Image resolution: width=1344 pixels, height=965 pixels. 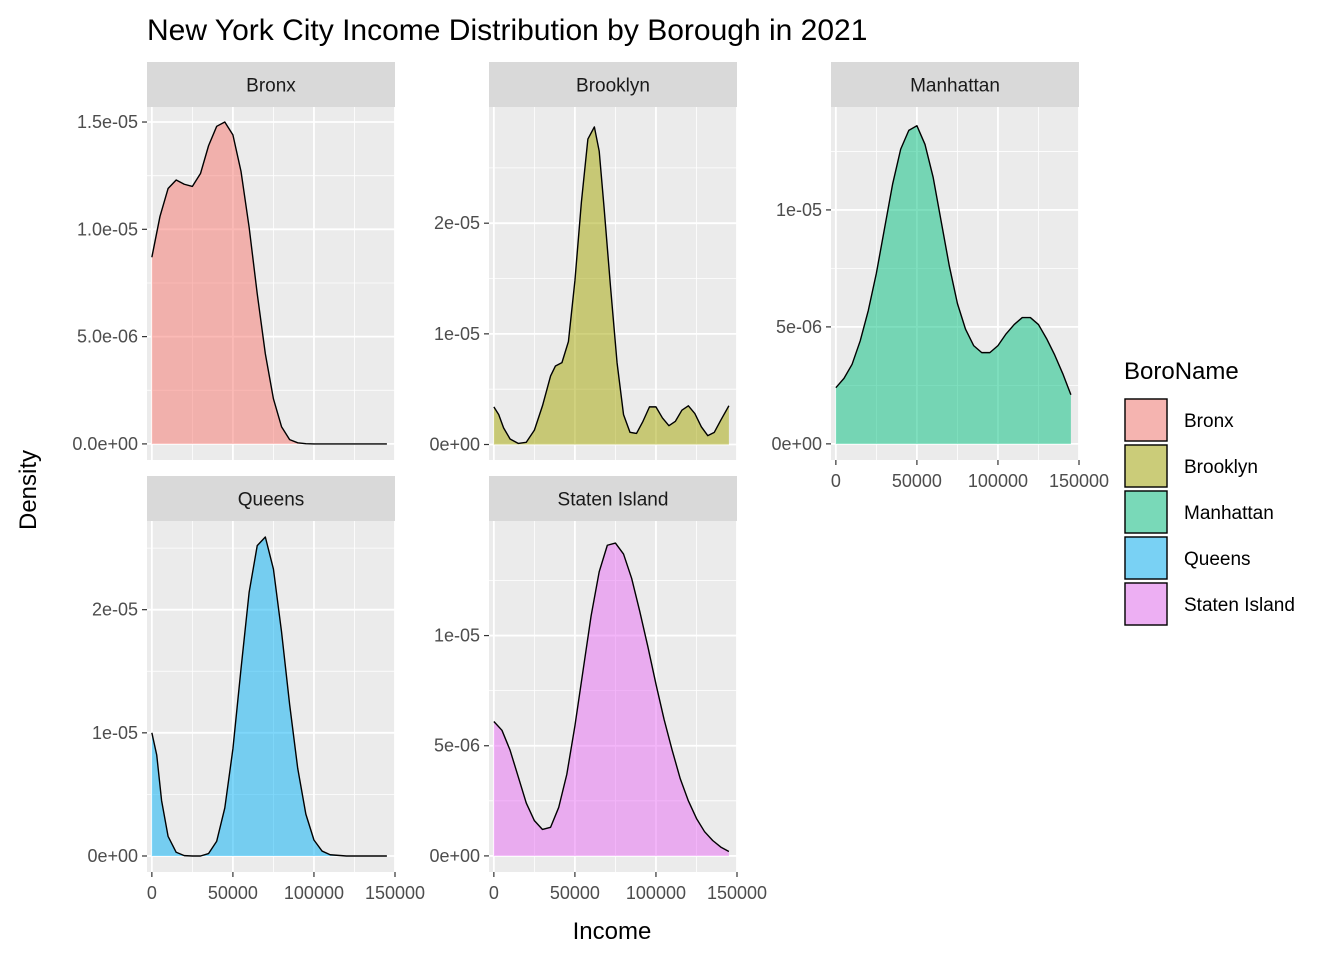 What do you see at coordinates (1229, 513) in the screenshot?
I see `legend-label-manhattan: Manhattan` at bounding box center [1229, 513].